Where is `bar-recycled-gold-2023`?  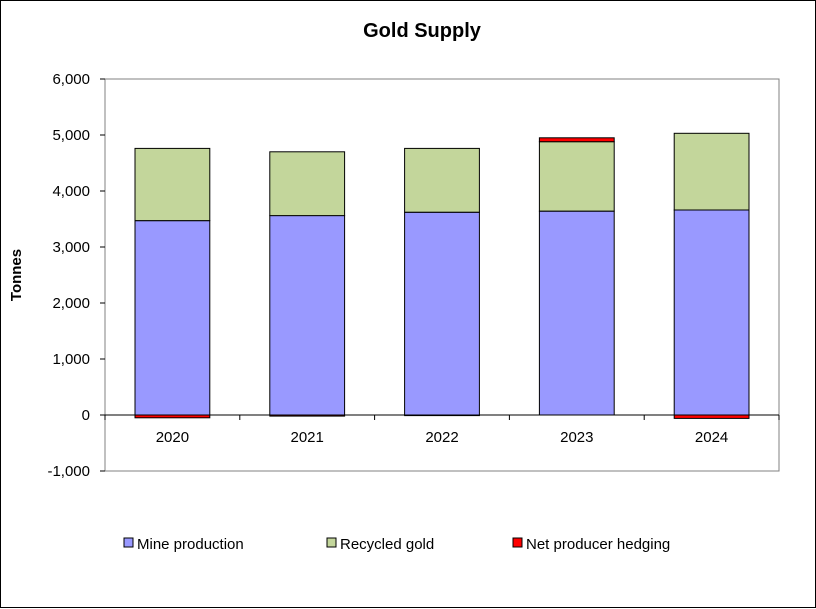
bar-recycled-gold-2023 is located at coordinates (576, 176).